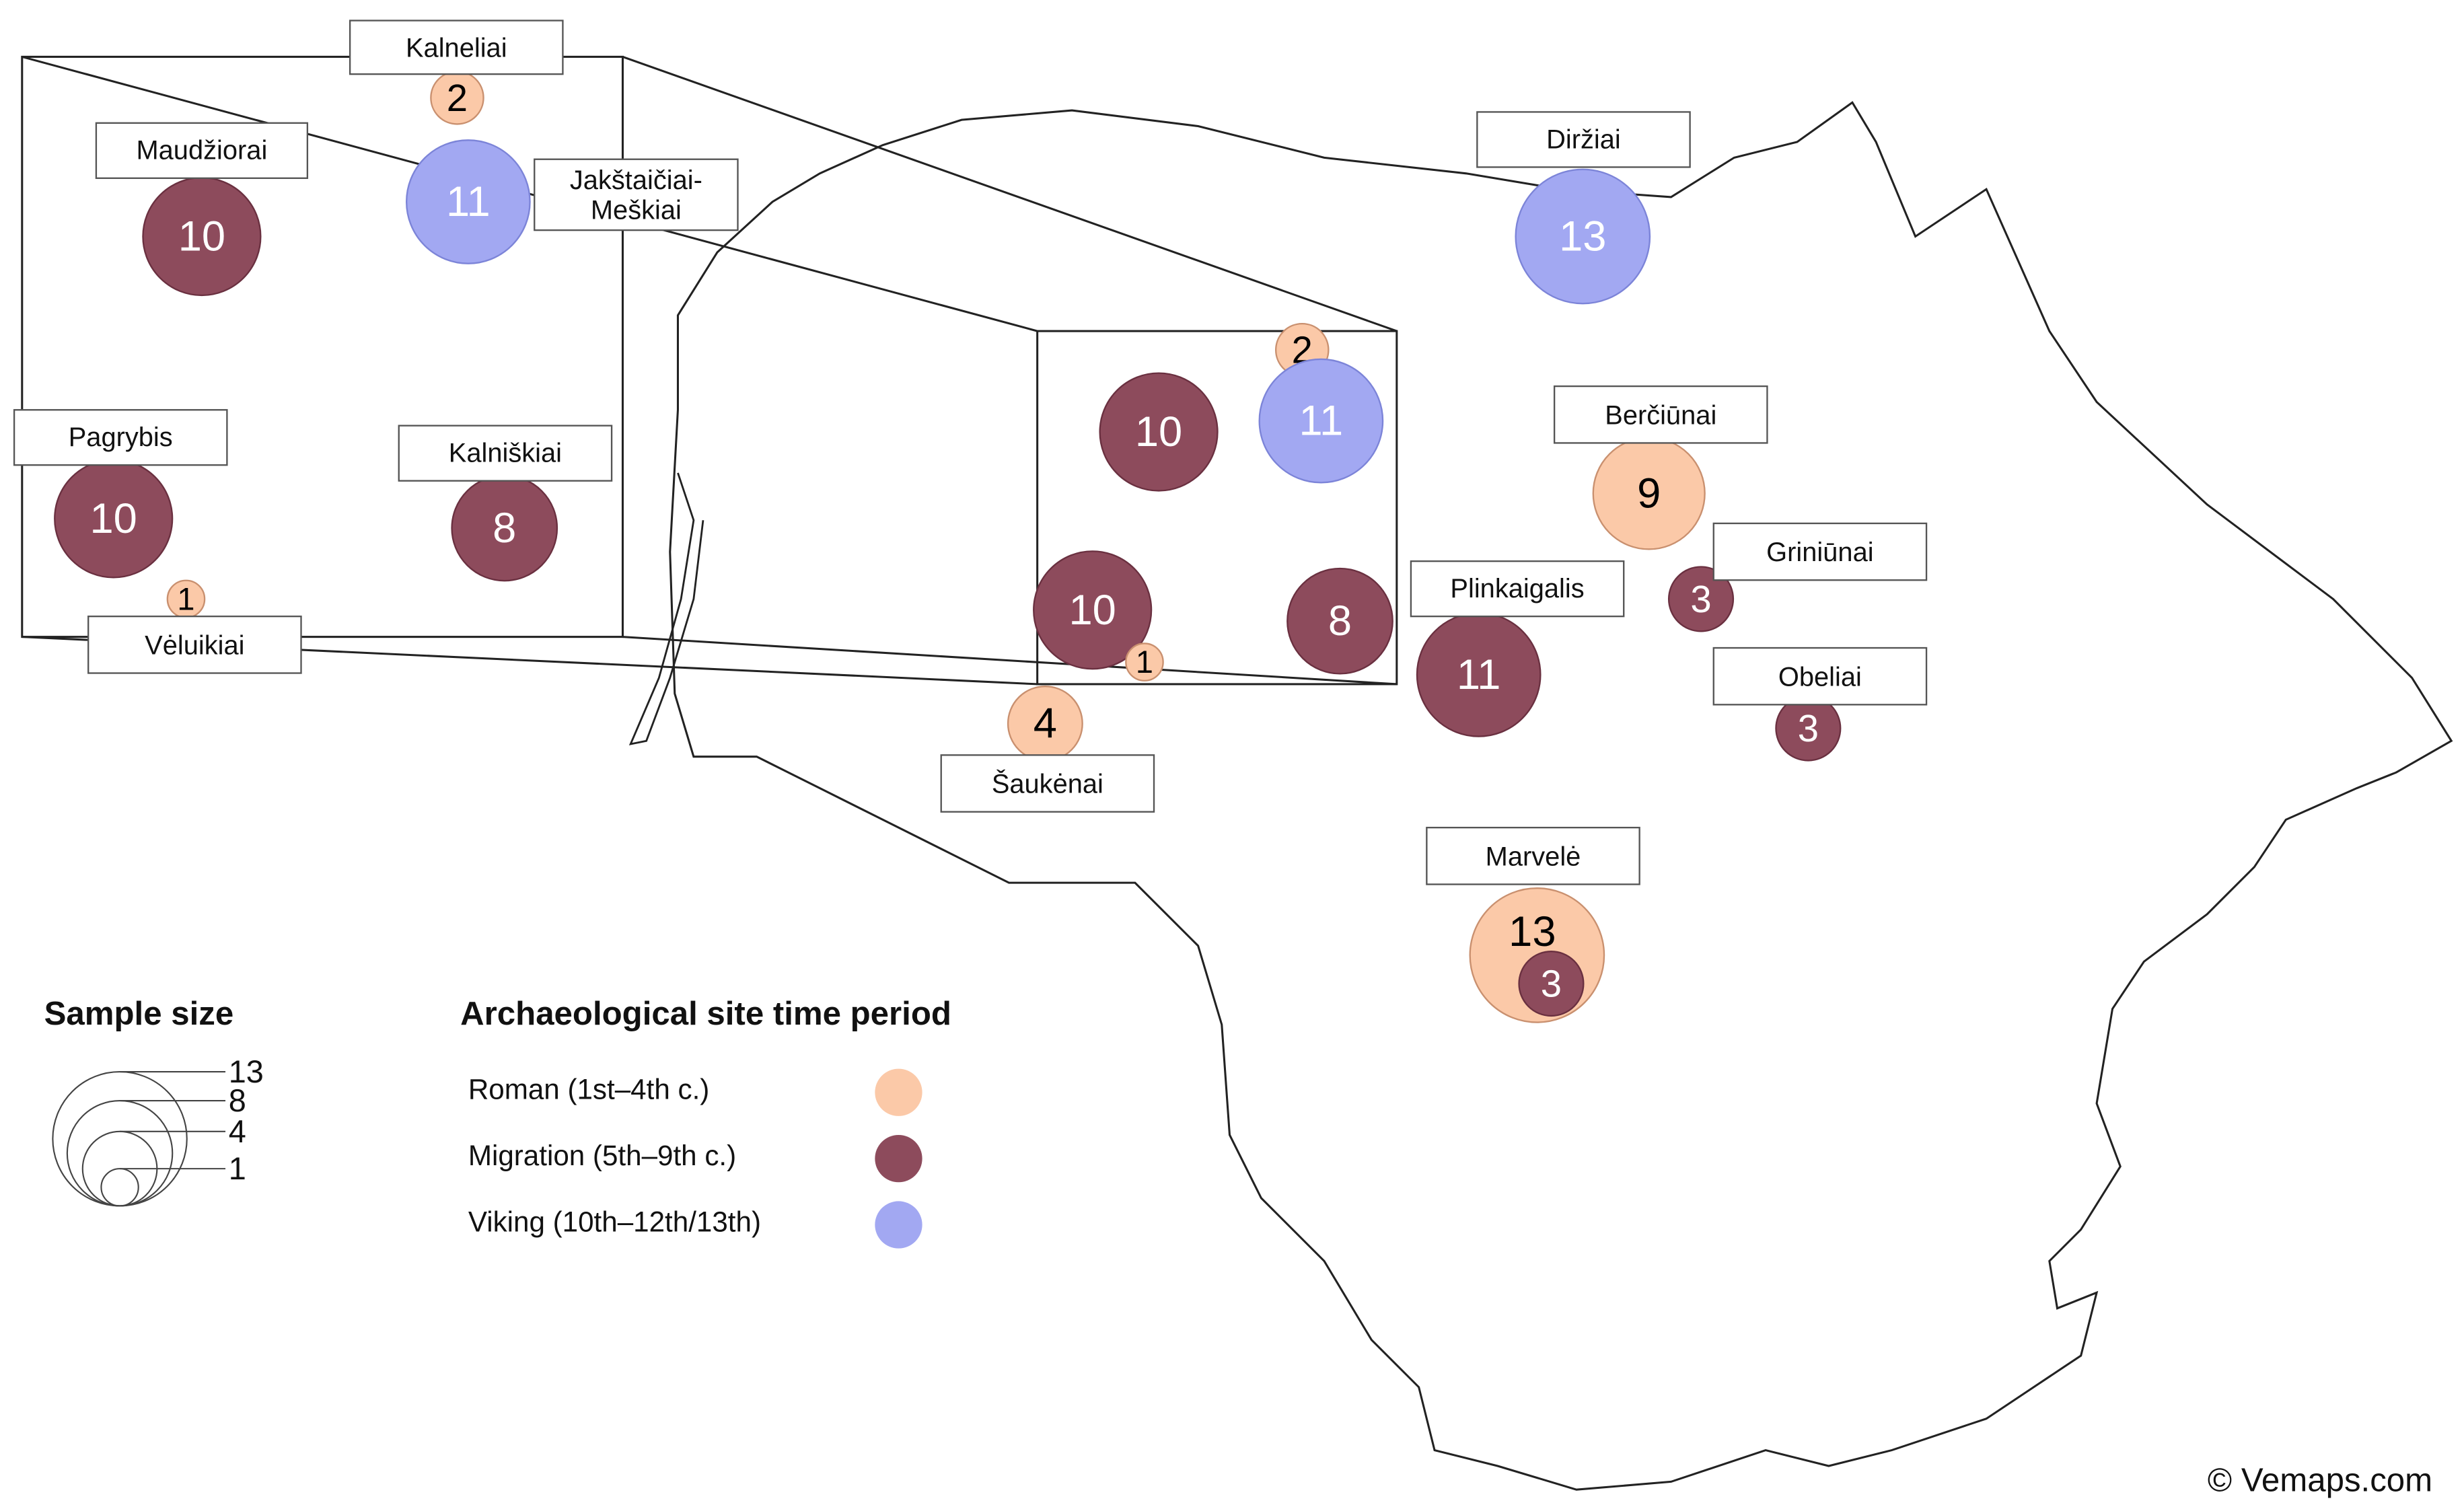 The image size is (2464, 1507). I want to click on label: Kalniškiai, so click(505, 453).